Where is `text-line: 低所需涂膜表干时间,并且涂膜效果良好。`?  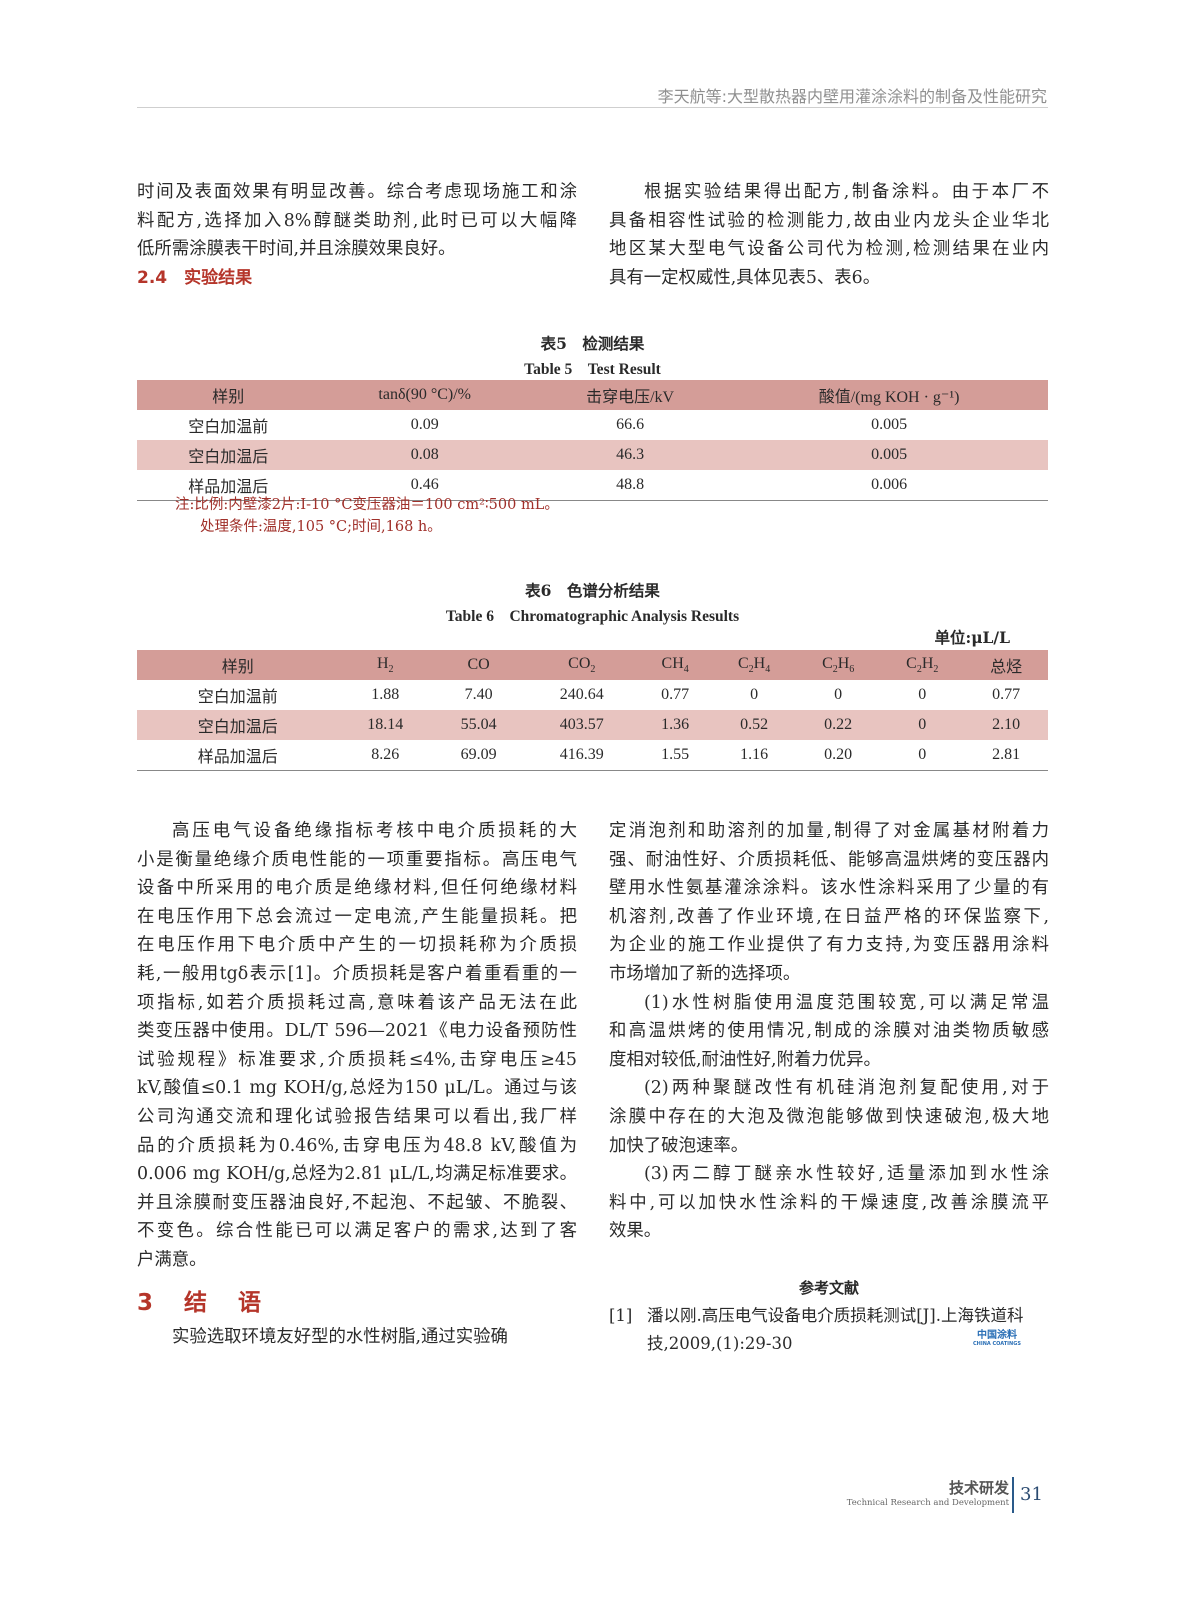
text-line: 低所需涂膜表干时间,并且涂膜效果良好。 is located at coordinates (296, 249).